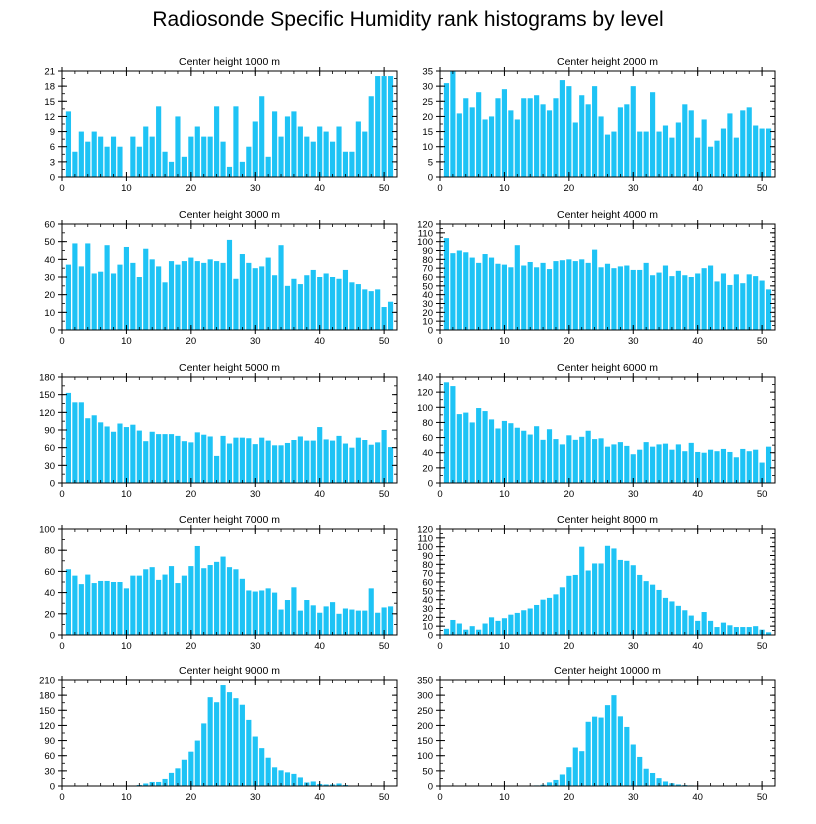  I want to click on y-tick-label: 15, so click(49, 102).